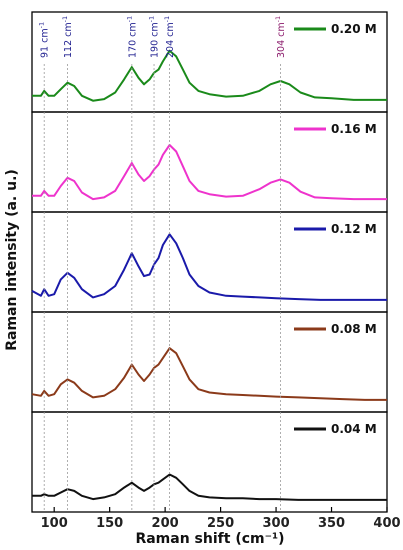 The image size is (403, 550). I want to click on x-tick-label: 400, so click(386, 523).